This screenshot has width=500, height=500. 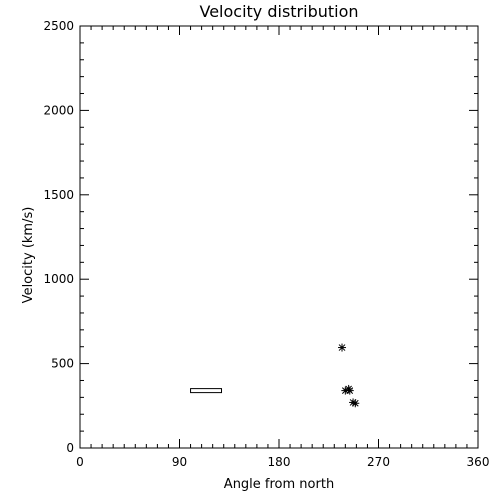 What do you see at coordinates (70, 448) in the screenshot?
I see `y-tick-label: 0` at bounding box center [70, 448].